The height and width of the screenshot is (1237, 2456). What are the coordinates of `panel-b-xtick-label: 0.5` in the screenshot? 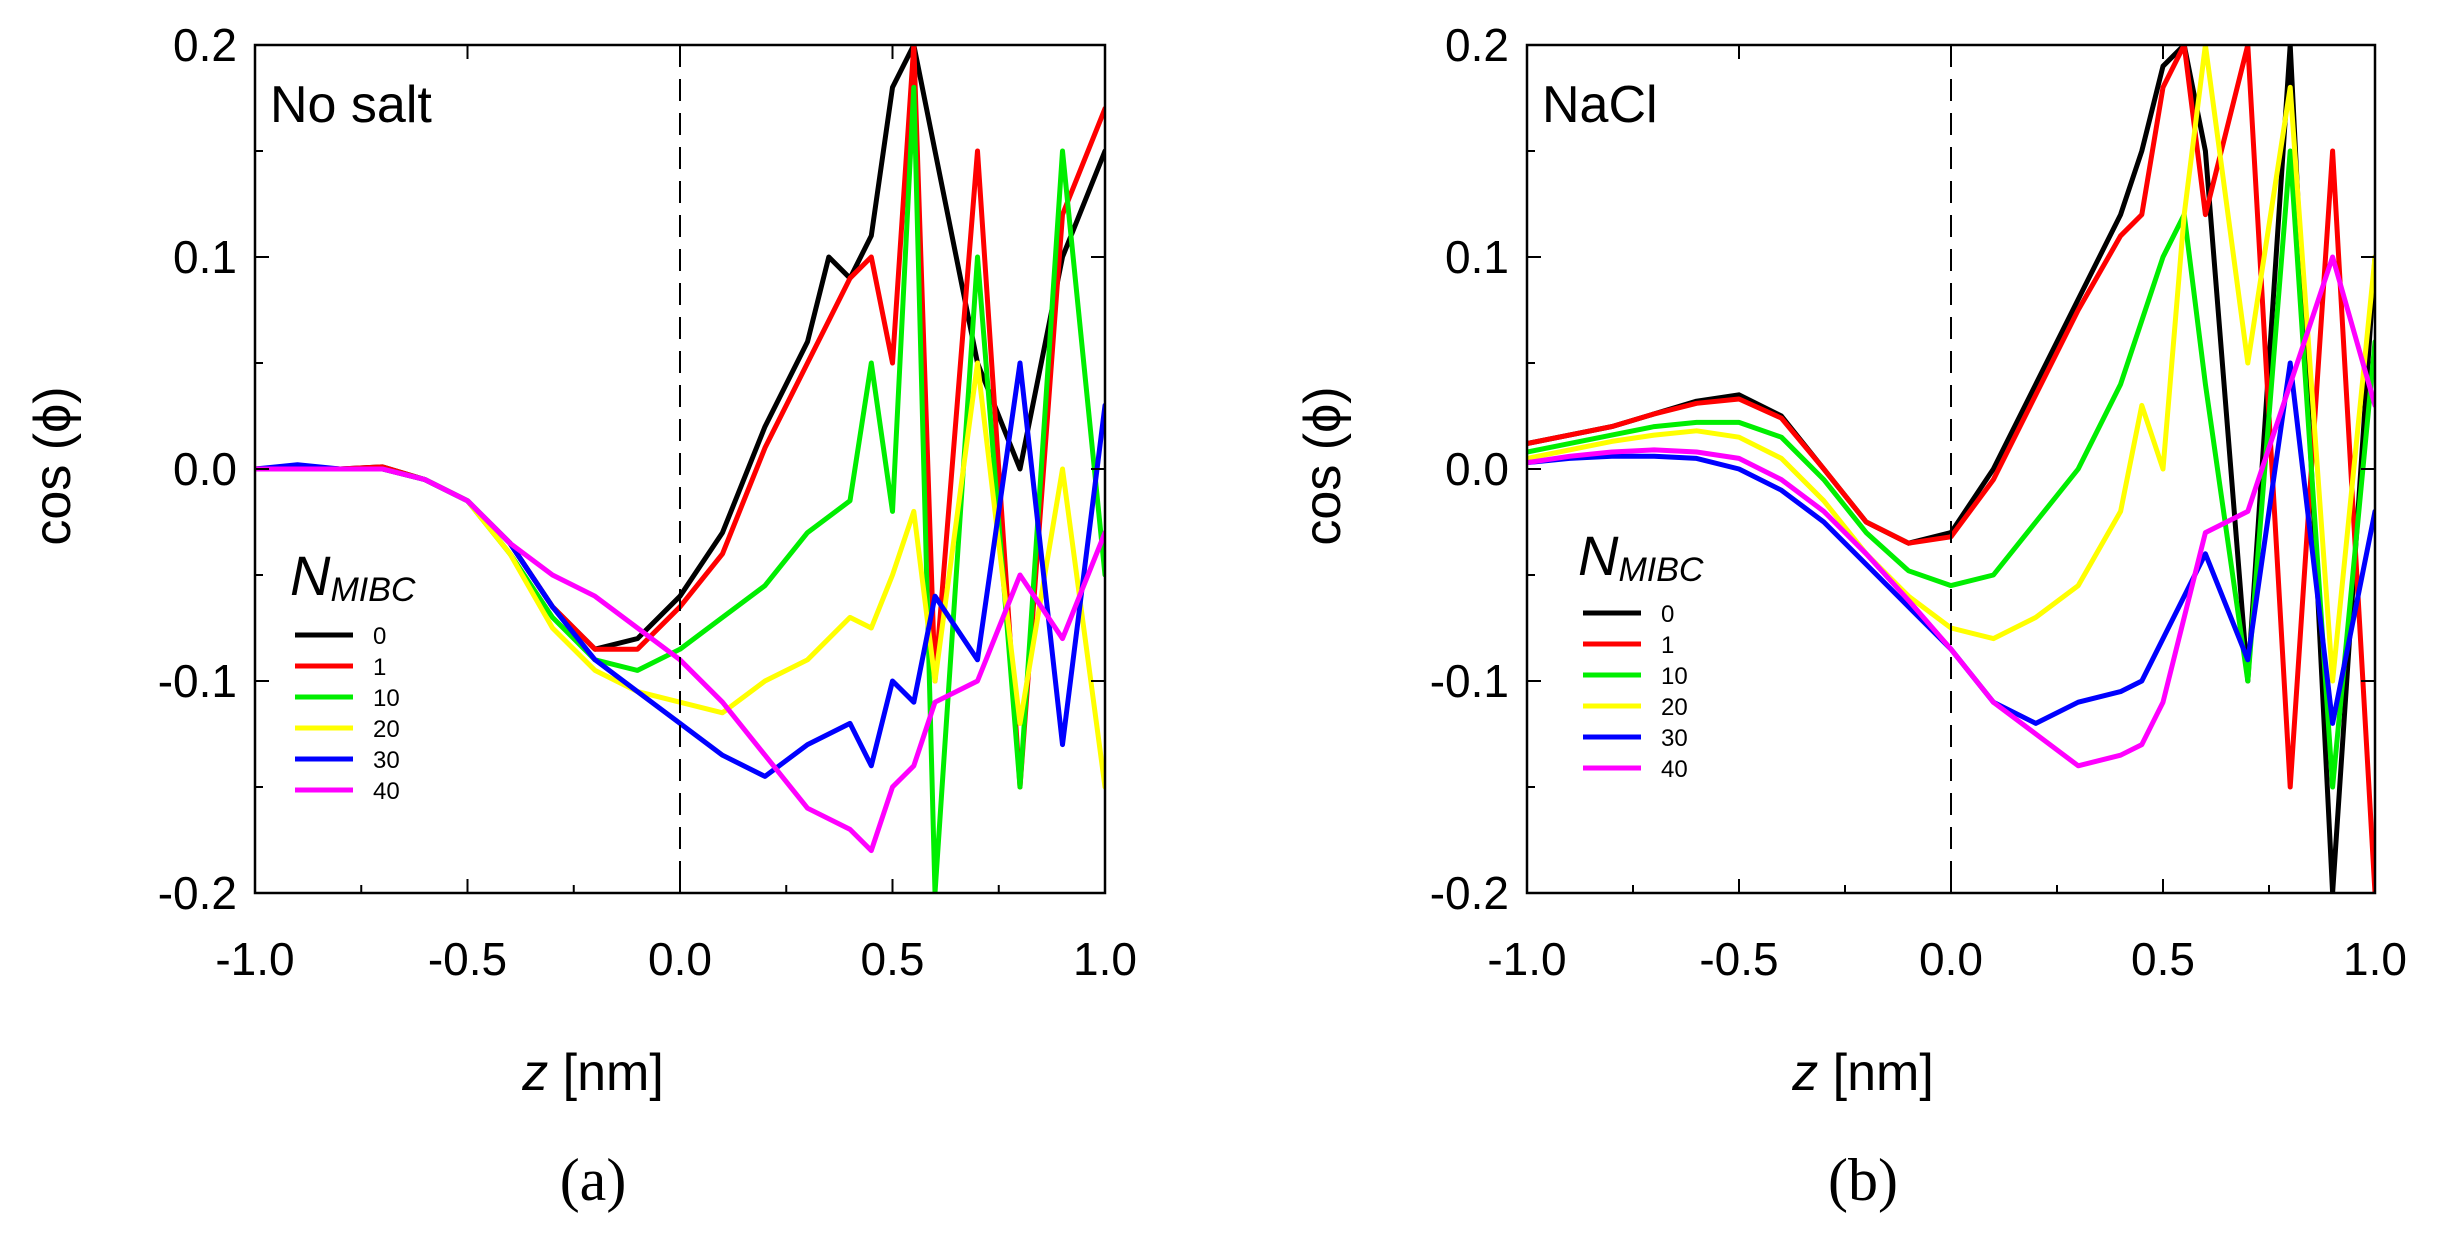 It's located at (2163, 959).